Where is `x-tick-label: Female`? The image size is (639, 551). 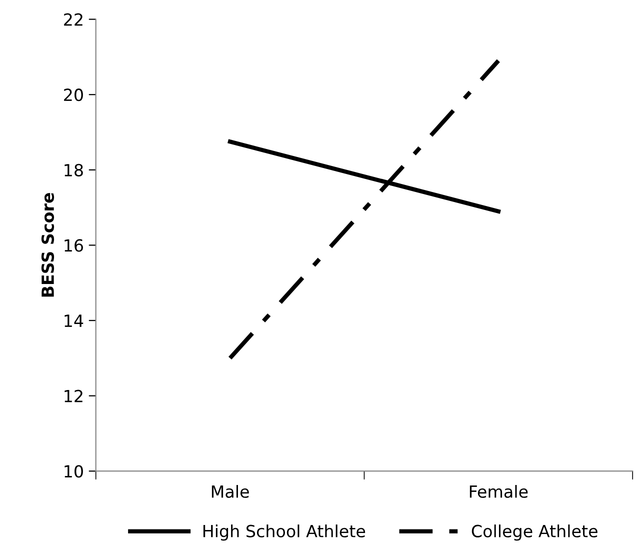 x-tick-label: Female is located at coordinates (499, 491).